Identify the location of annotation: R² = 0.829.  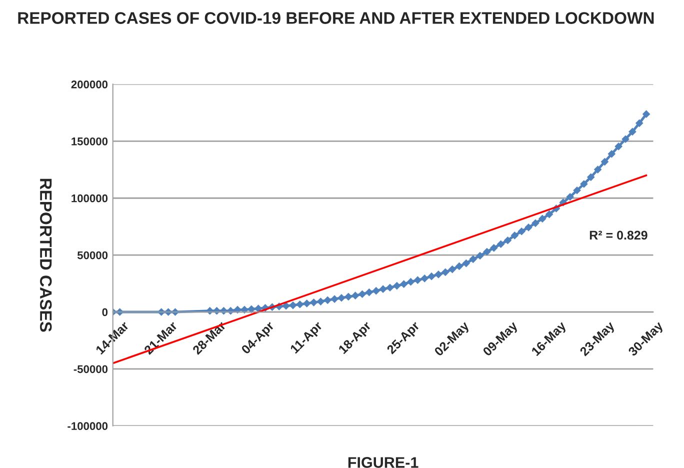
(619, 235).